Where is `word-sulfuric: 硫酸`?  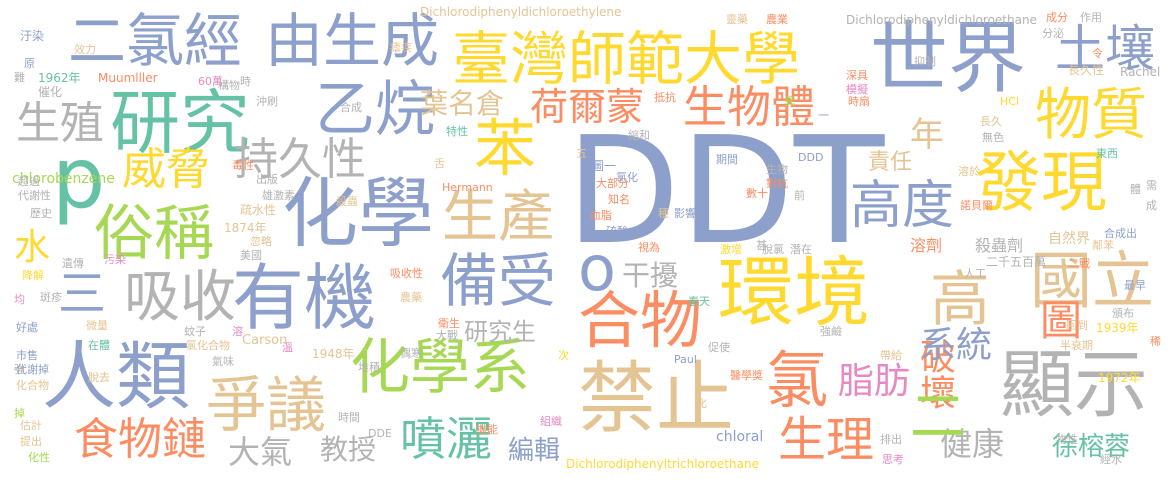 word-sulfuric: 硫酸 is located at coordinates (617, 231).